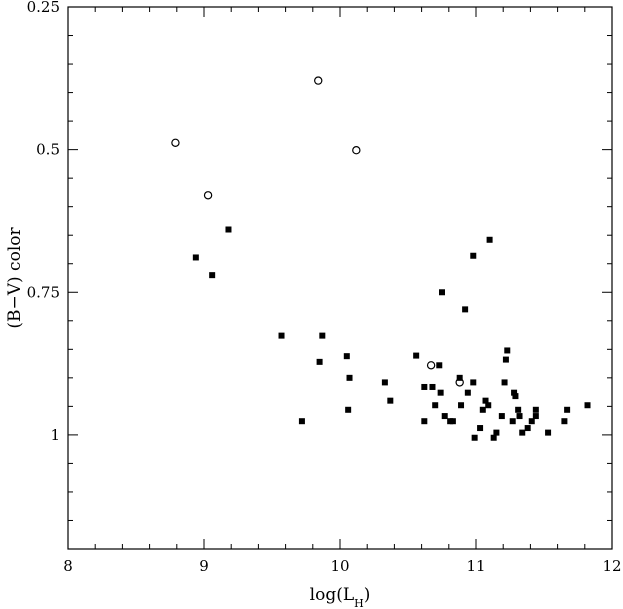 The image size is (623, 609). What do you see at coordinates (15, 278) in the screenshot?
I see `y-axis-label: (B−V) color` at bounding box center [15, 278].